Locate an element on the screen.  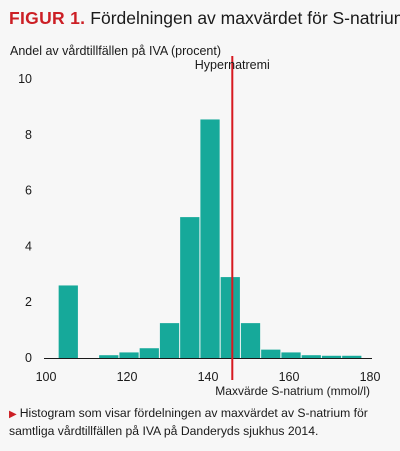
threshold-label: Hypernatremi is located at coordinates (232, 65).